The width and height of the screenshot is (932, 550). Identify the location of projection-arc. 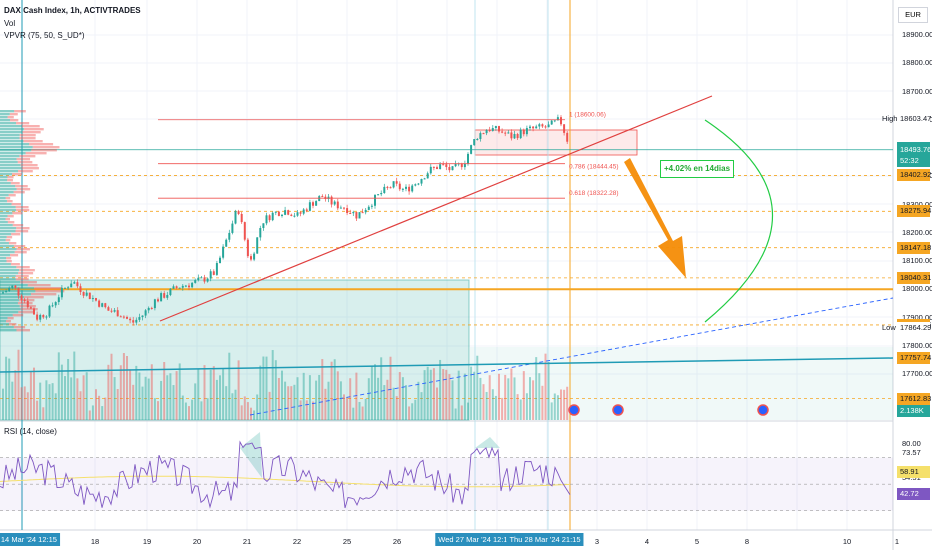
(739, 221).